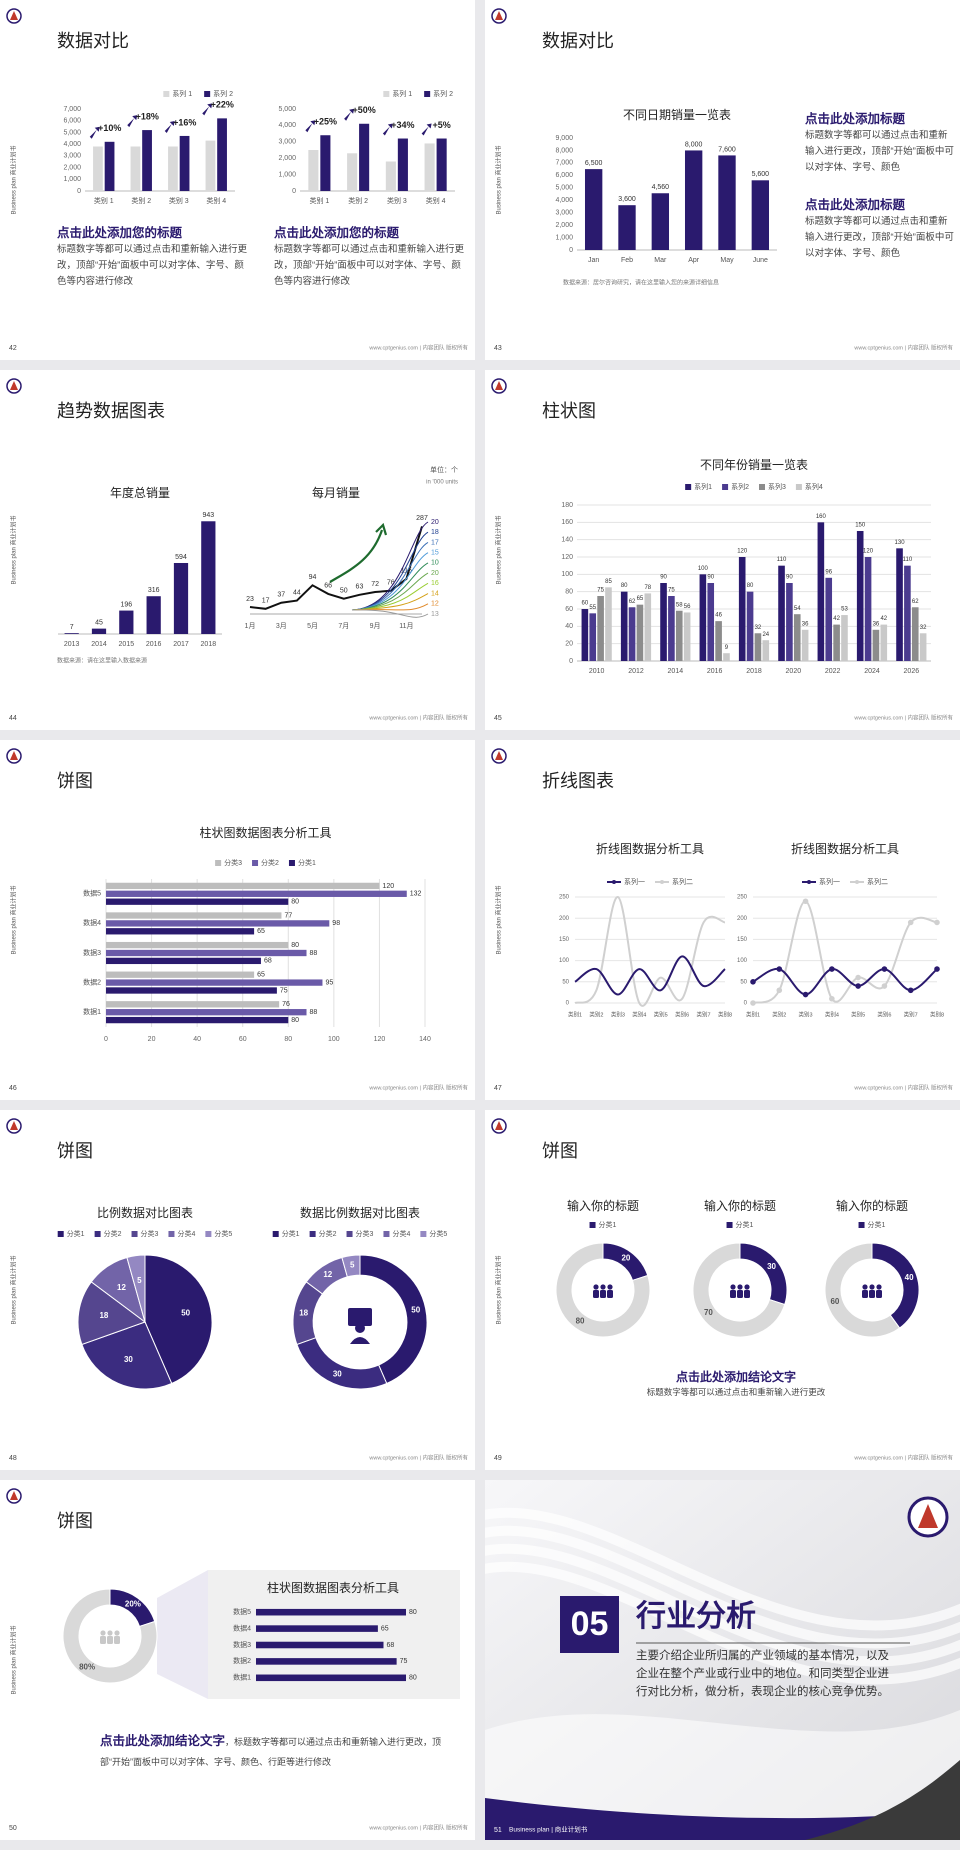 The image size is (960, 1850). I want to click on y-tick-label: 80, so click(569, 592).